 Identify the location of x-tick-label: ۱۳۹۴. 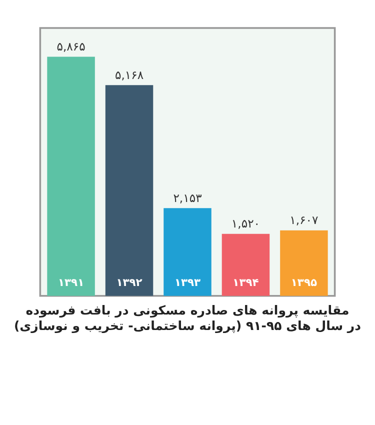
(246, 283).